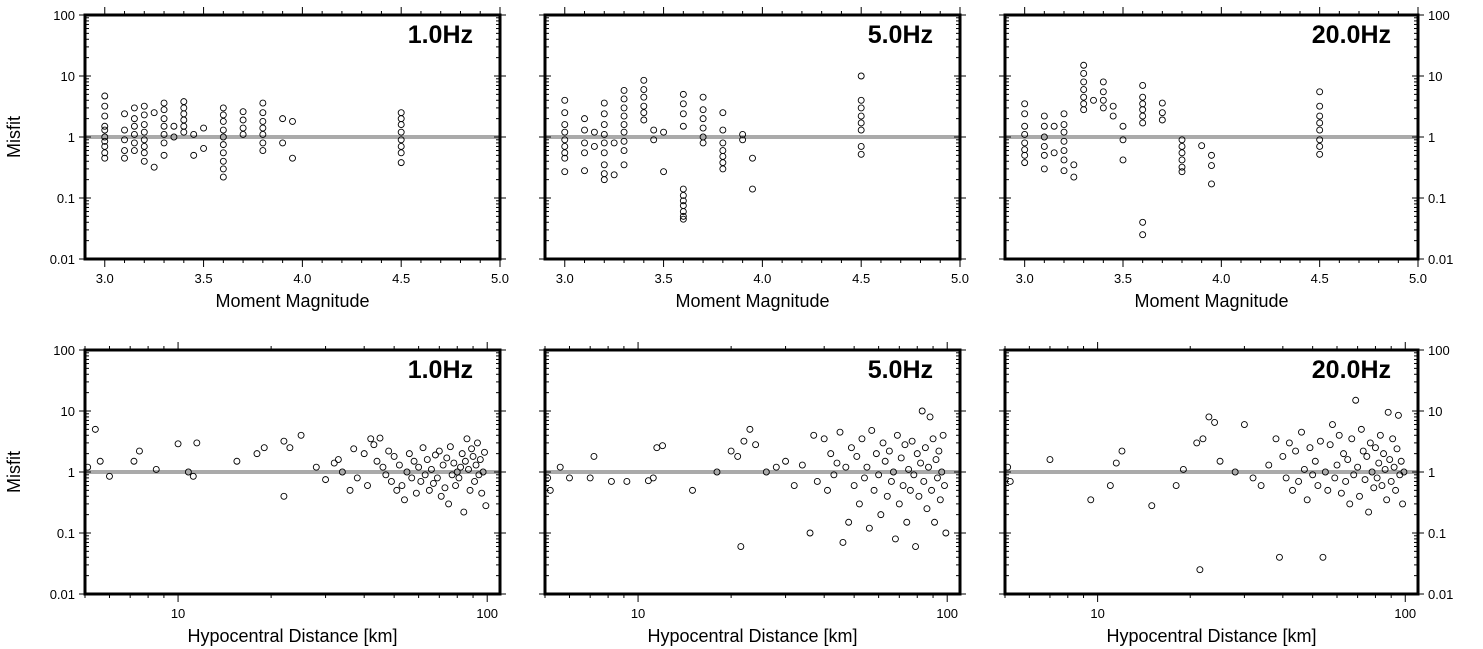 Image resolution: width=1483 pixels, height=649 pixels. I want to click on y-tick-label: 1, so click(1431, 137).